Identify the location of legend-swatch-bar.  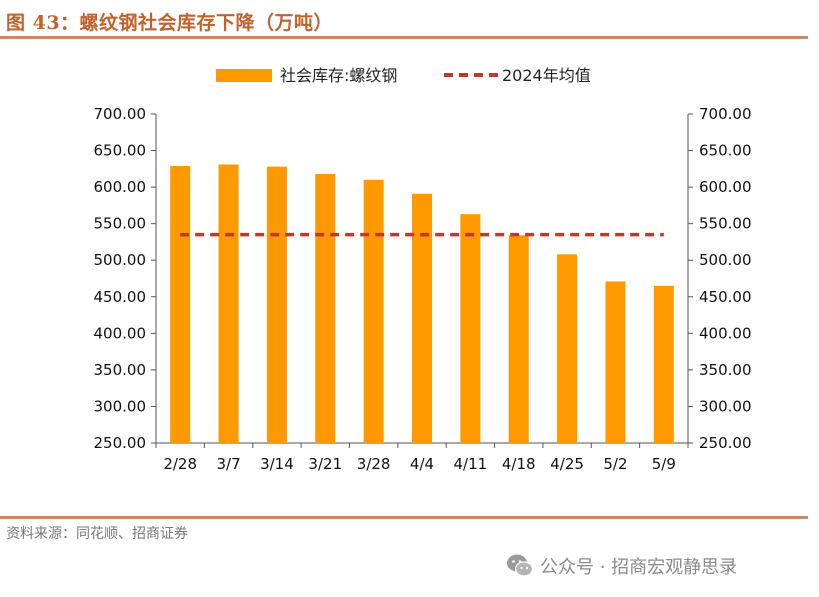
(244, 75).